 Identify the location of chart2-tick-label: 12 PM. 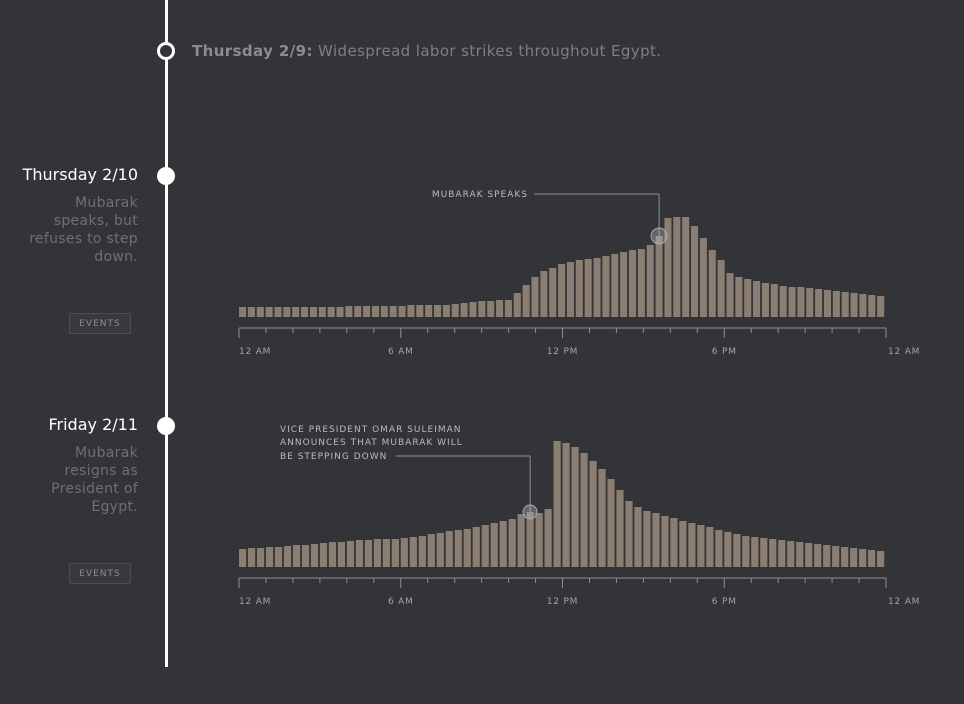
(563, 602).